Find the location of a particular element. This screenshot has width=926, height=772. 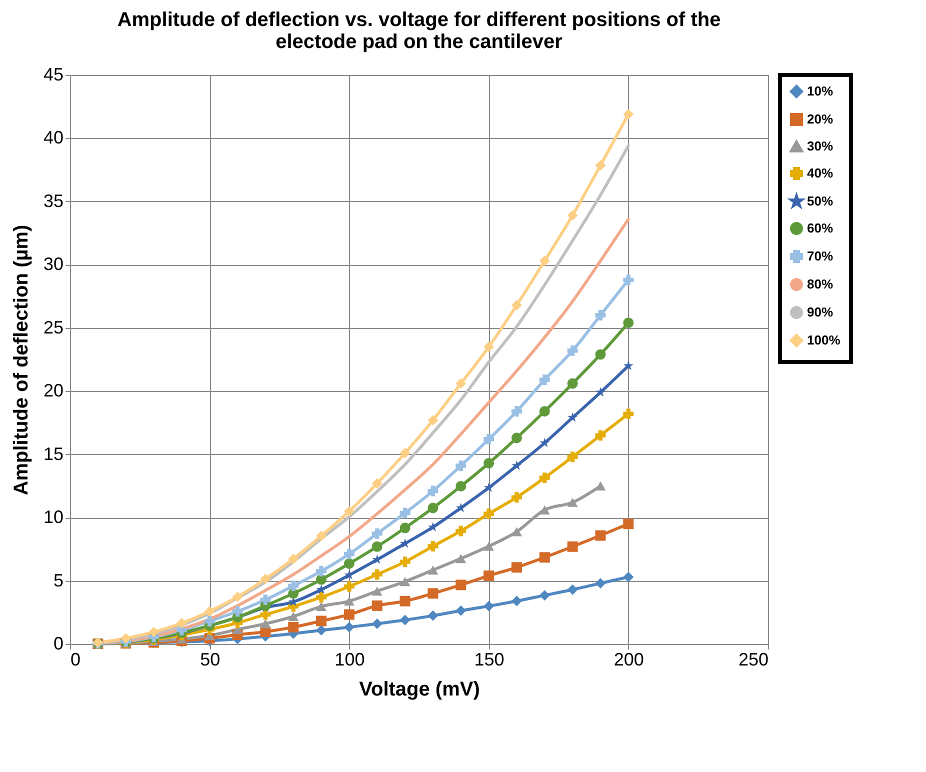

x-tick-label: 150 is located at coordinates (489, 660).